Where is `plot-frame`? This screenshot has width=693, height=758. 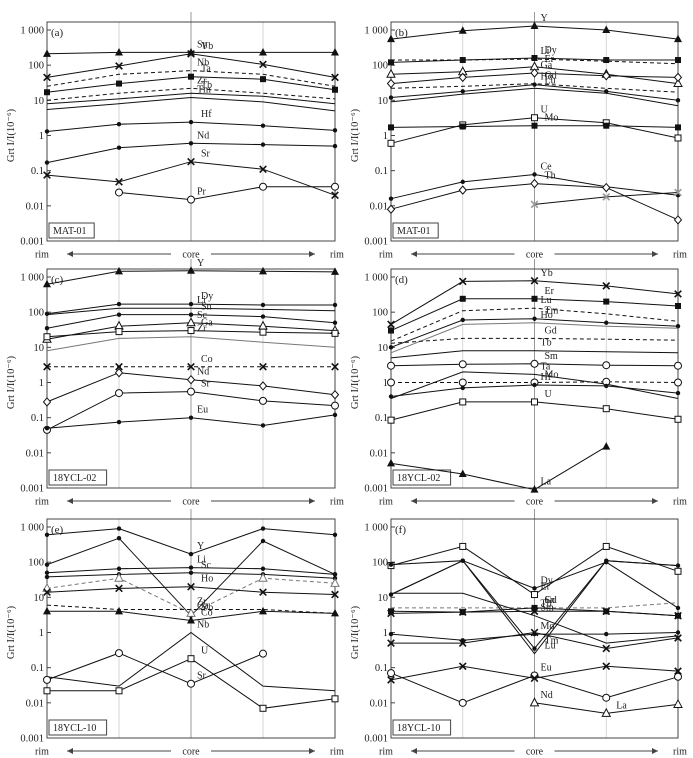 plot-frame is located at coordinates (534, 628).